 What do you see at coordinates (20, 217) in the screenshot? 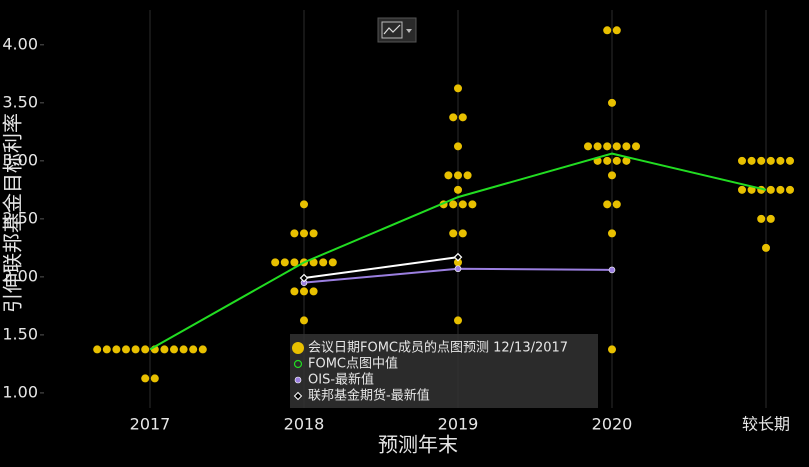
I see `y-tick-label: 2.50` at bounding box center [20, 217].